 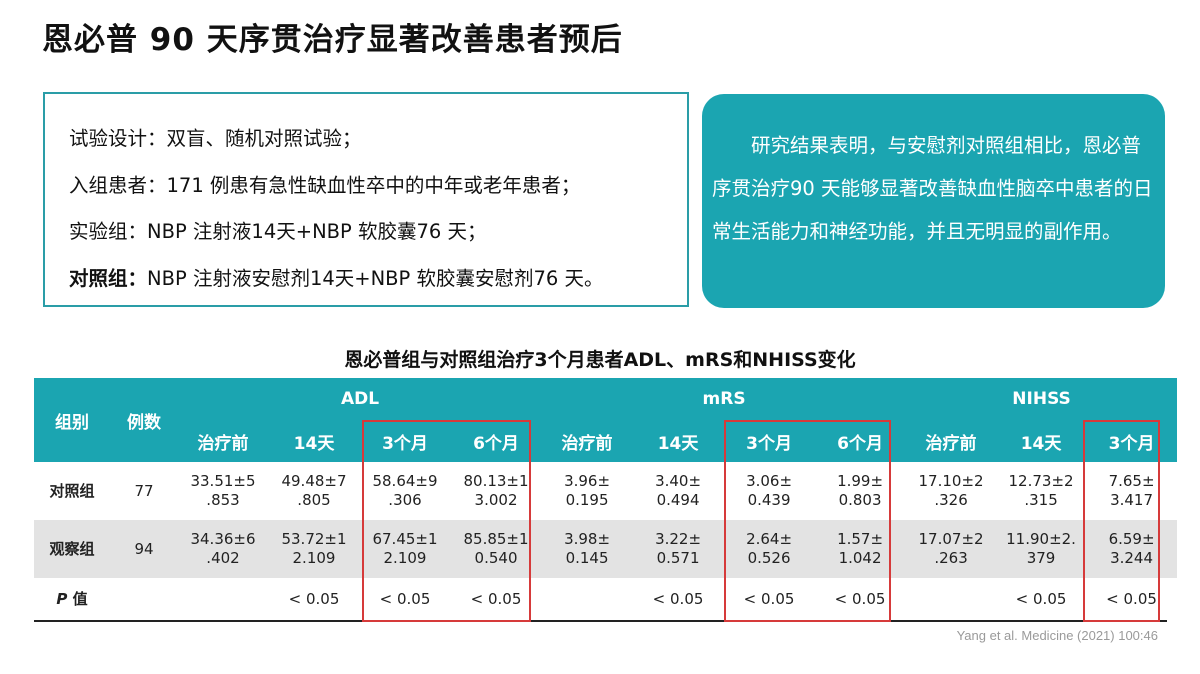 What do you see at coordinates (1042, 399) in the screenshot?
I see `header-nihss: NIHSS` at bounding box center [1042, 399].